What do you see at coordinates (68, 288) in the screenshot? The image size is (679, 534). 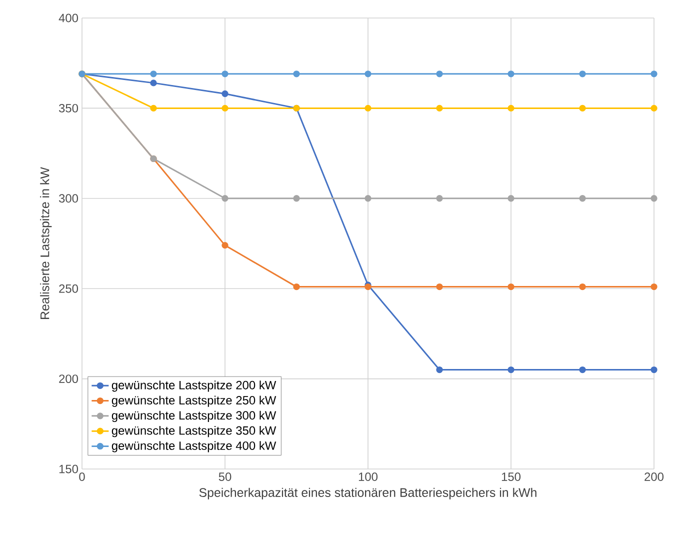 I see `y-tick-label: 250` at bounding box center [68, 288].